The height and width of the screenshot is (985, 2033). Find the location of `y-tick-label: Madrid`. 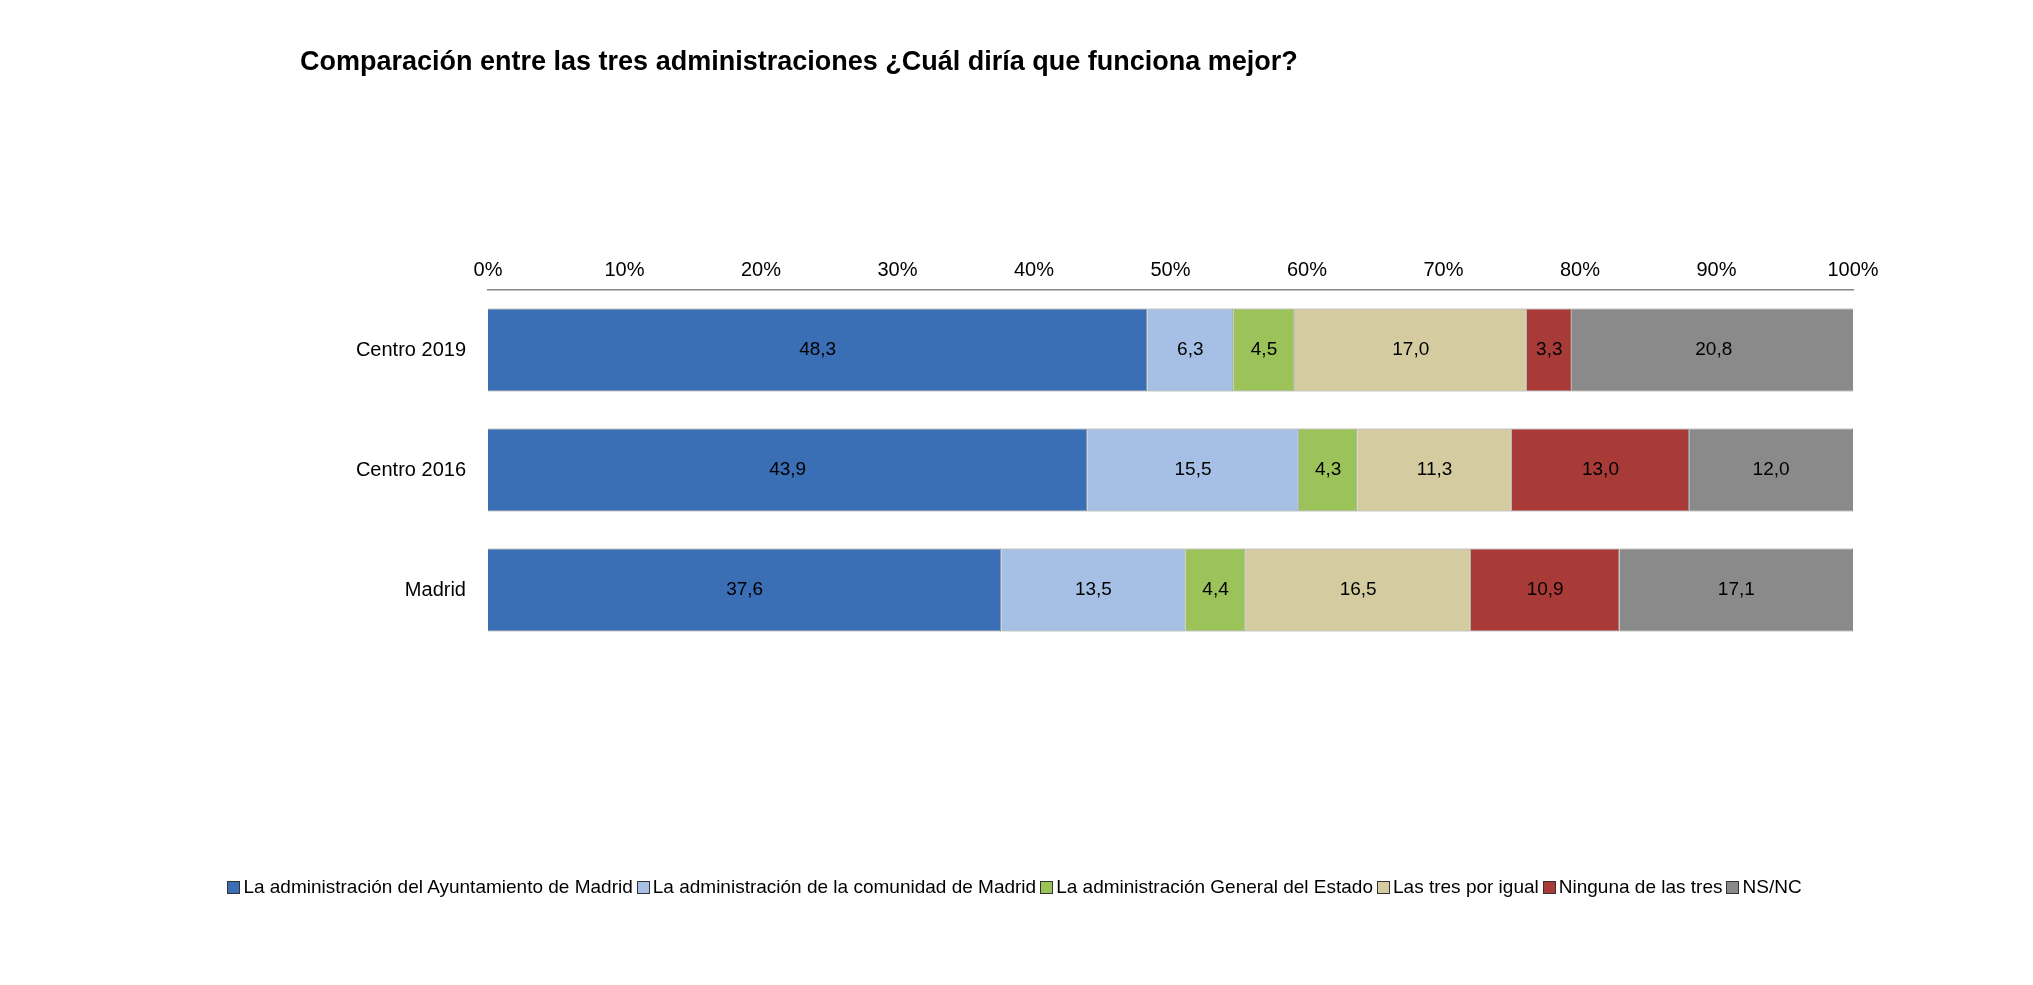

y-tick-label: Madrid is located at coordinates (435, 588).